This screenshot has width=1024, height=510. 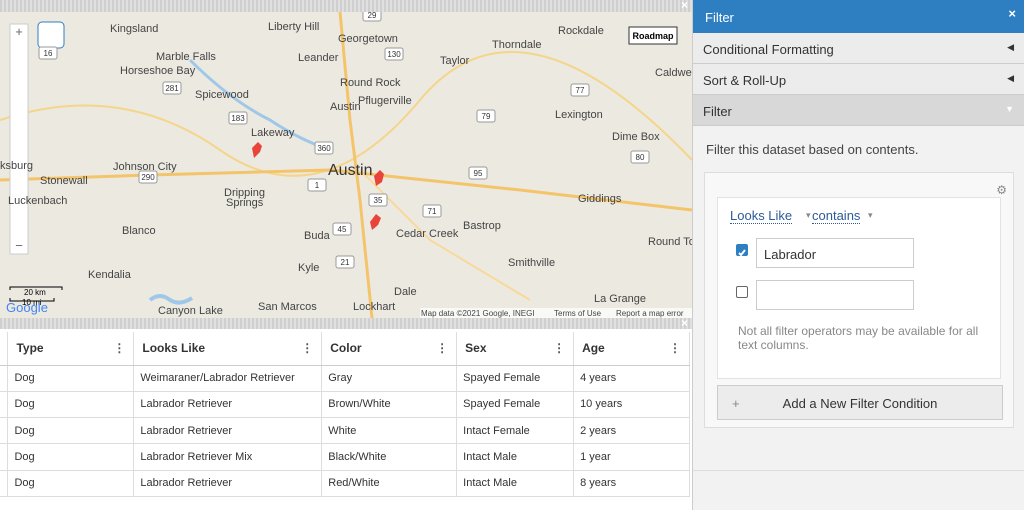 I want to click on highway-number: 21, so click(x=345, y=262).